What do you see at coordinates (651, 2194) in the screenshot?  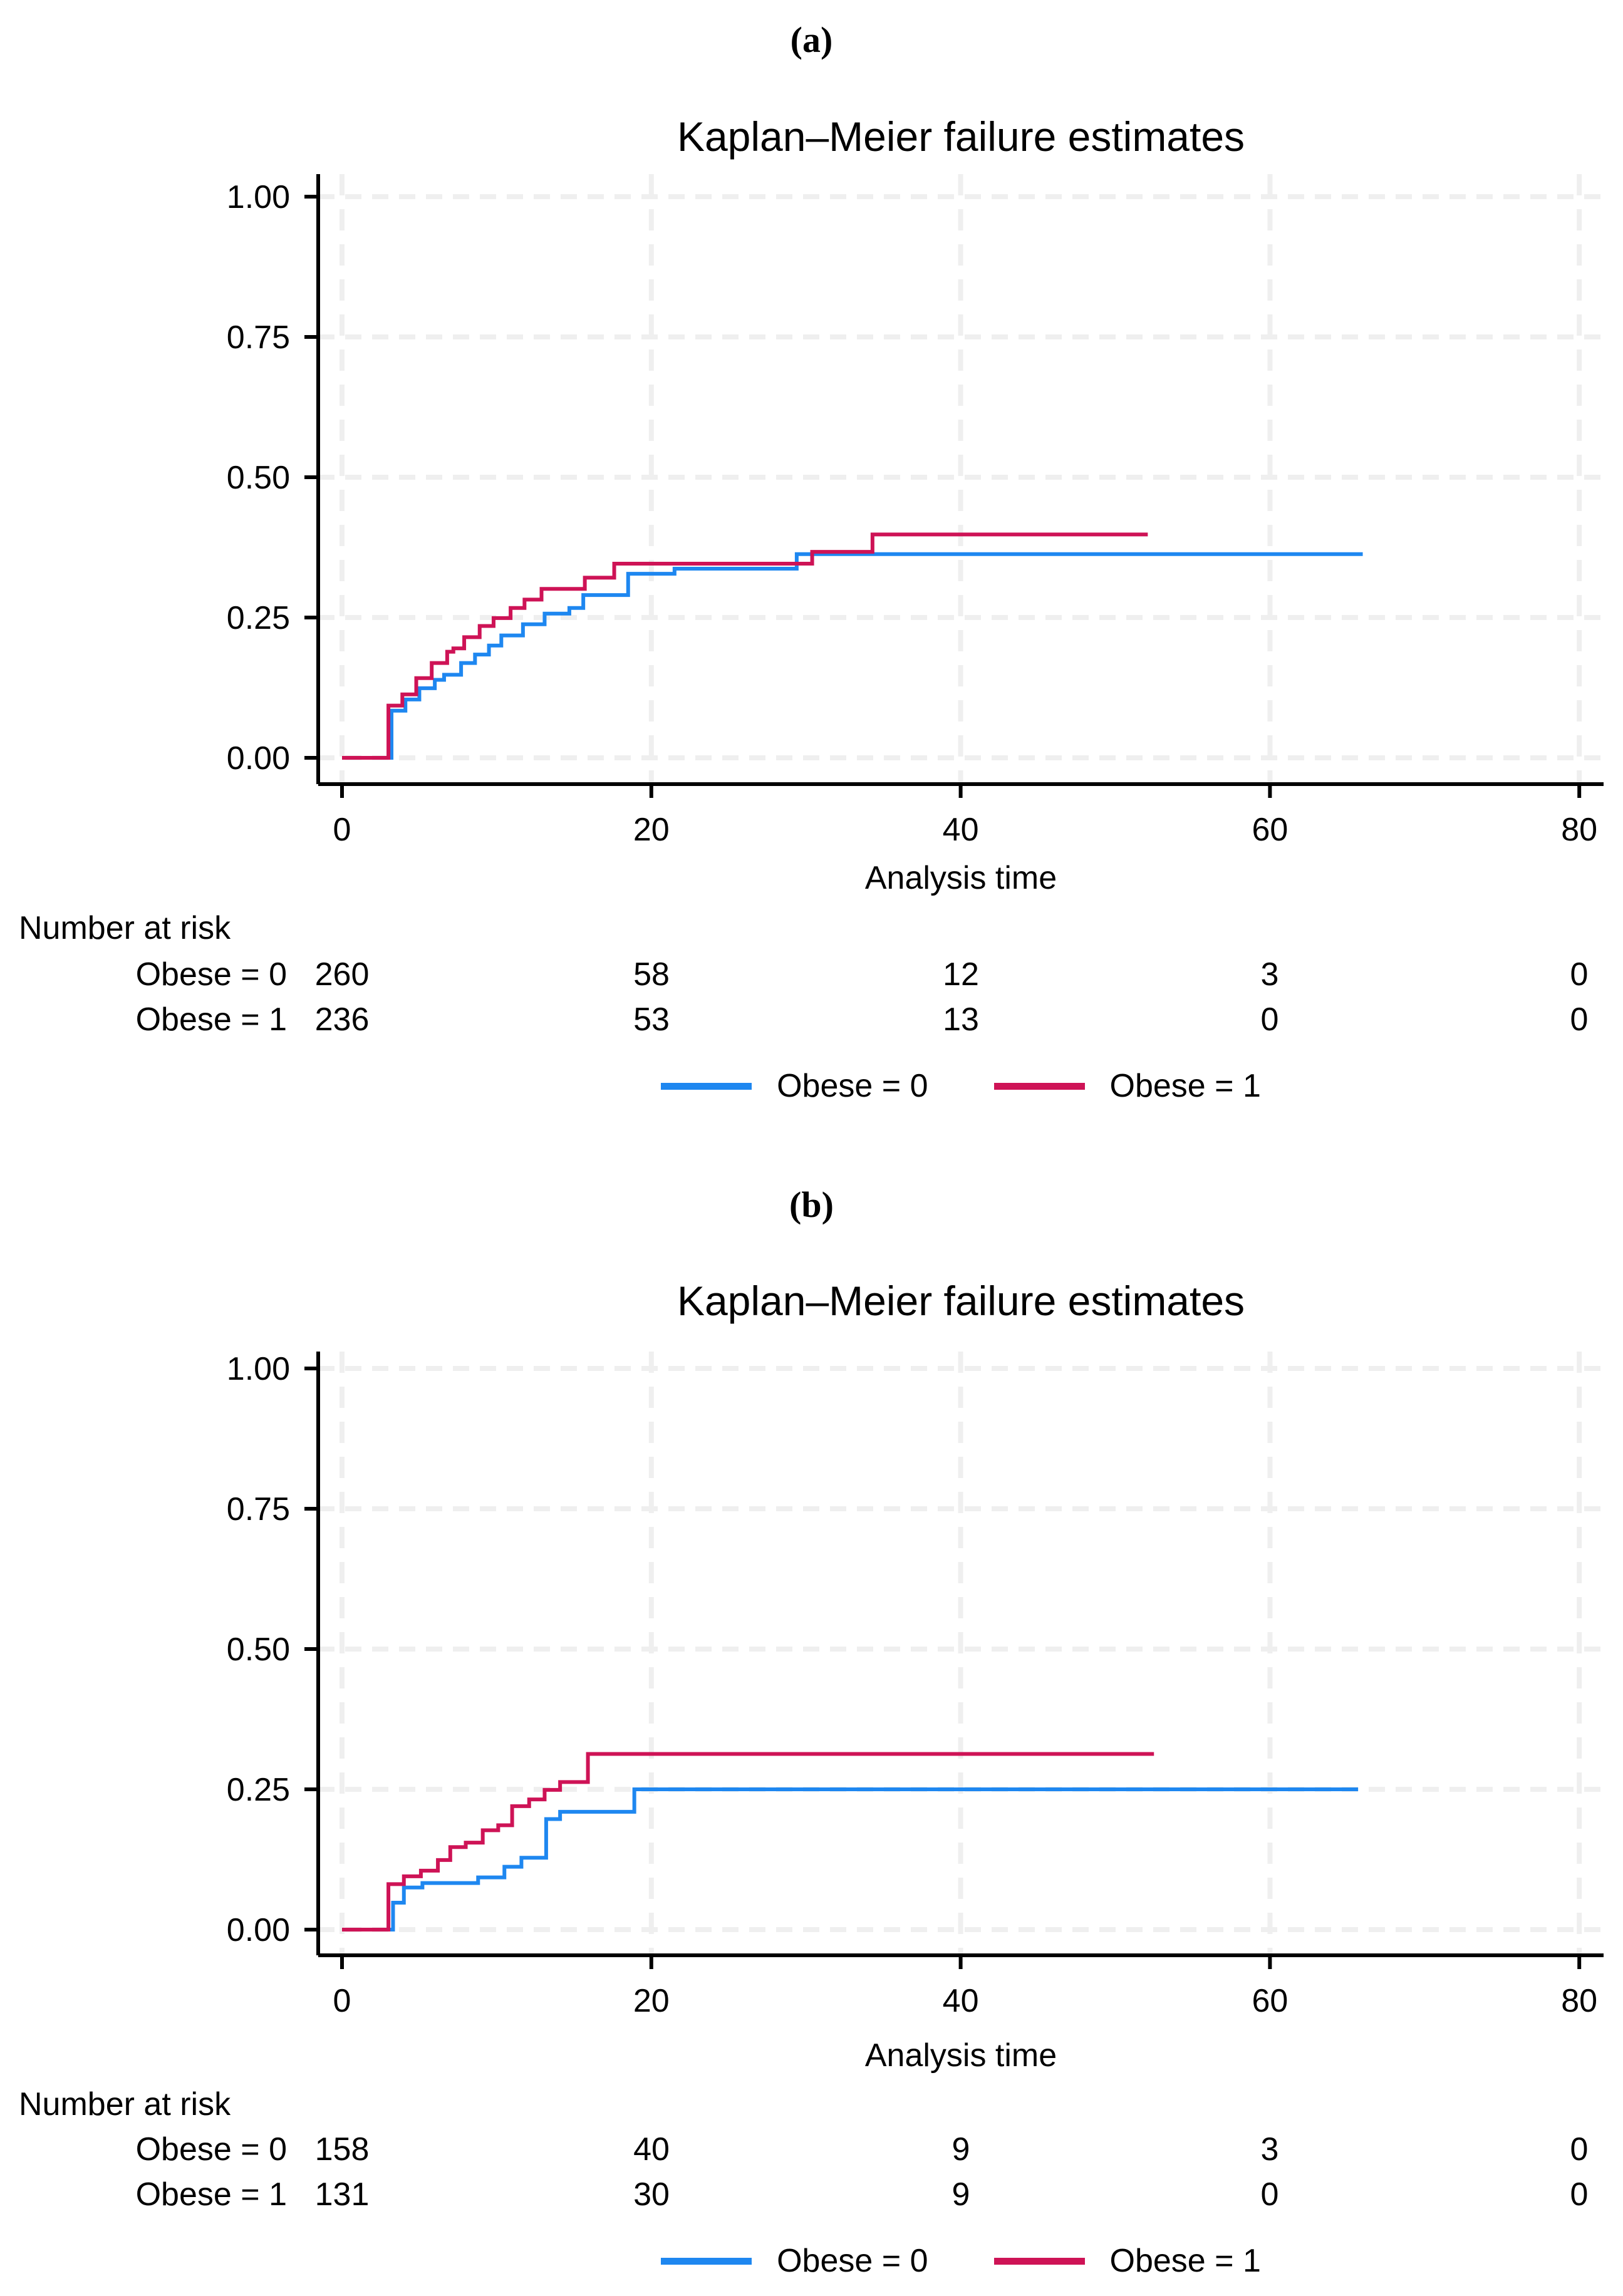 I see `at-risk-count: 30` at bounding box center [651, 2194].